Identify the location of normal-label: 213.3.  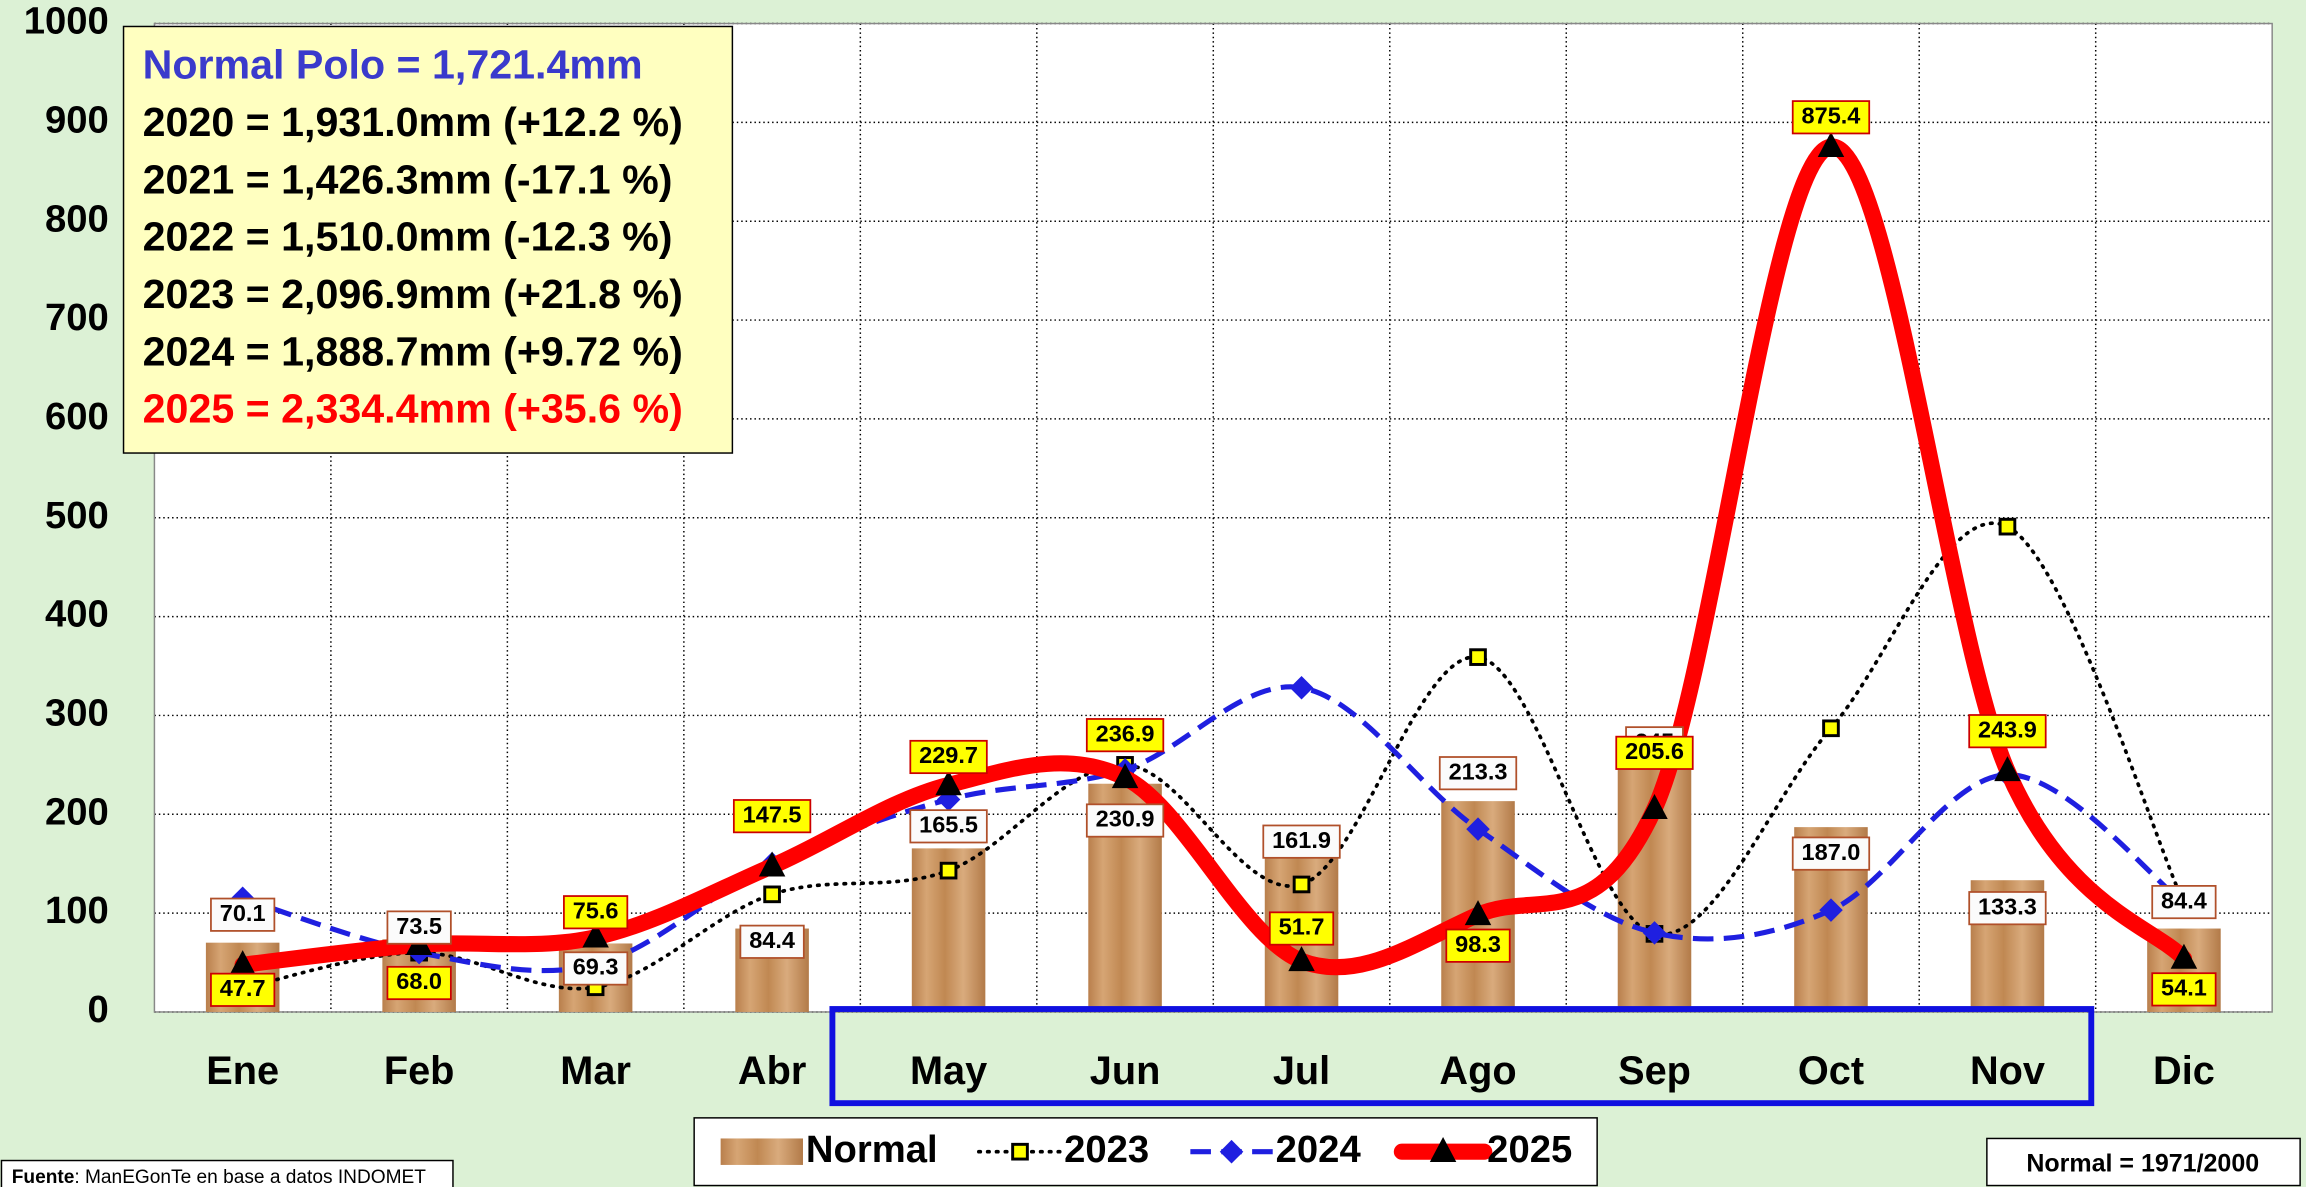
(1478, 771).